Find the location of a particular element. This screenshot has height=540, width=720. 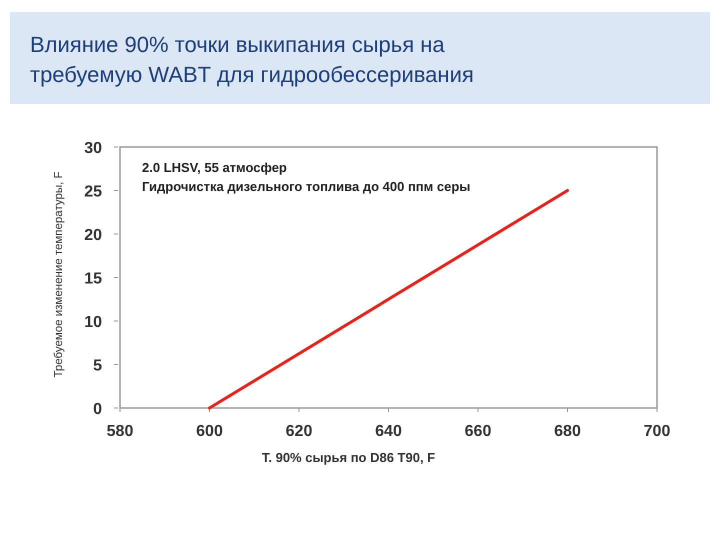

x-axis-title: T. 90% сырья по D86 T90, F is located at coordinates (349, 457).